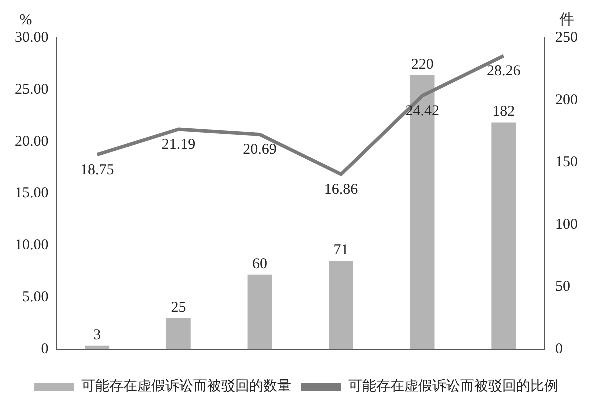 The width and height of the screenshot is (593, 412). What do you see at coordinates (567, 224) in the screenshot?
I see `y2-tick-label: 100` at bounding box center [567, 224].